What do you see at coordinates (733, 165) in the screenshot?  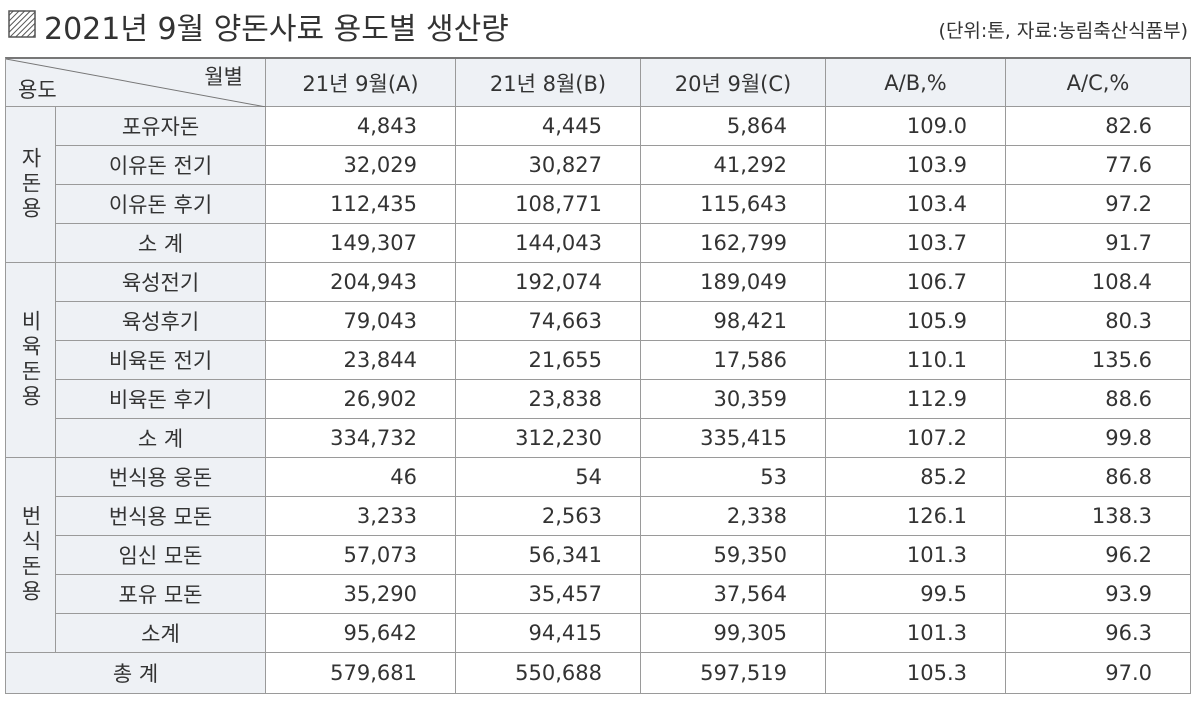 I see `value-cell: 41,292` at bounding box center [733, 165].